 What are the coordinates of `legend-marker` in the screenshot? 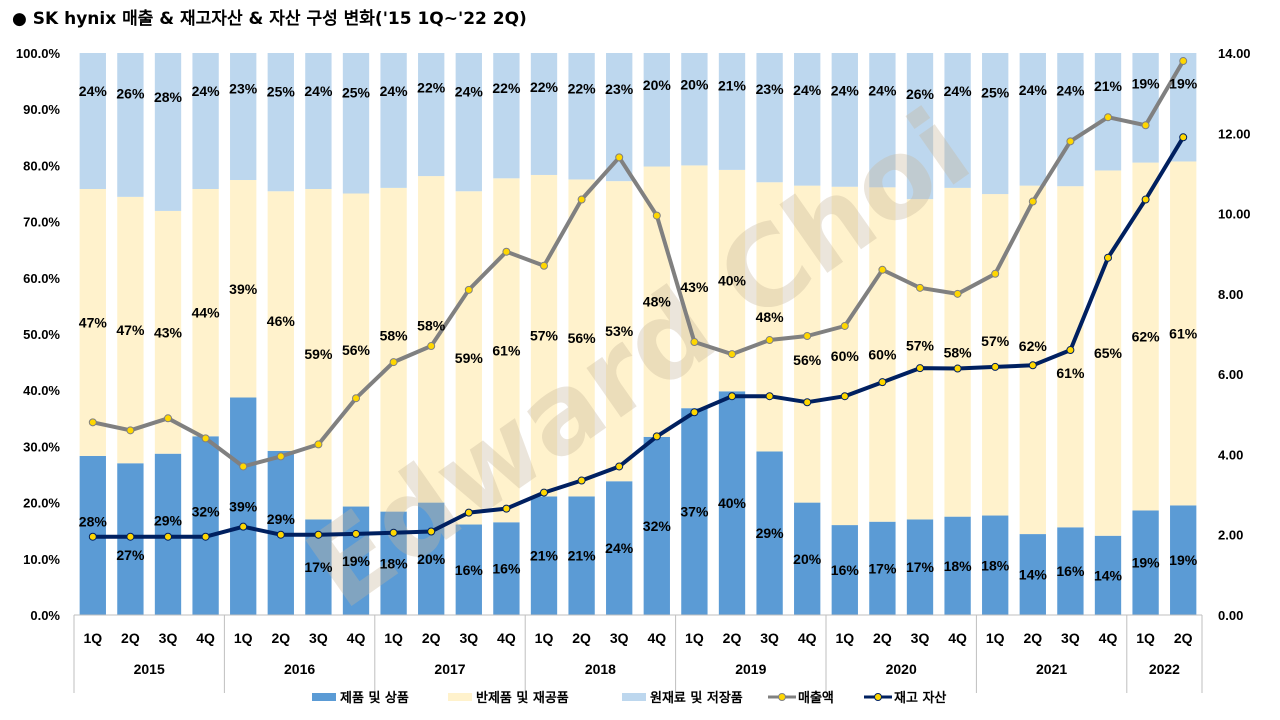 It's located at (782, 697).